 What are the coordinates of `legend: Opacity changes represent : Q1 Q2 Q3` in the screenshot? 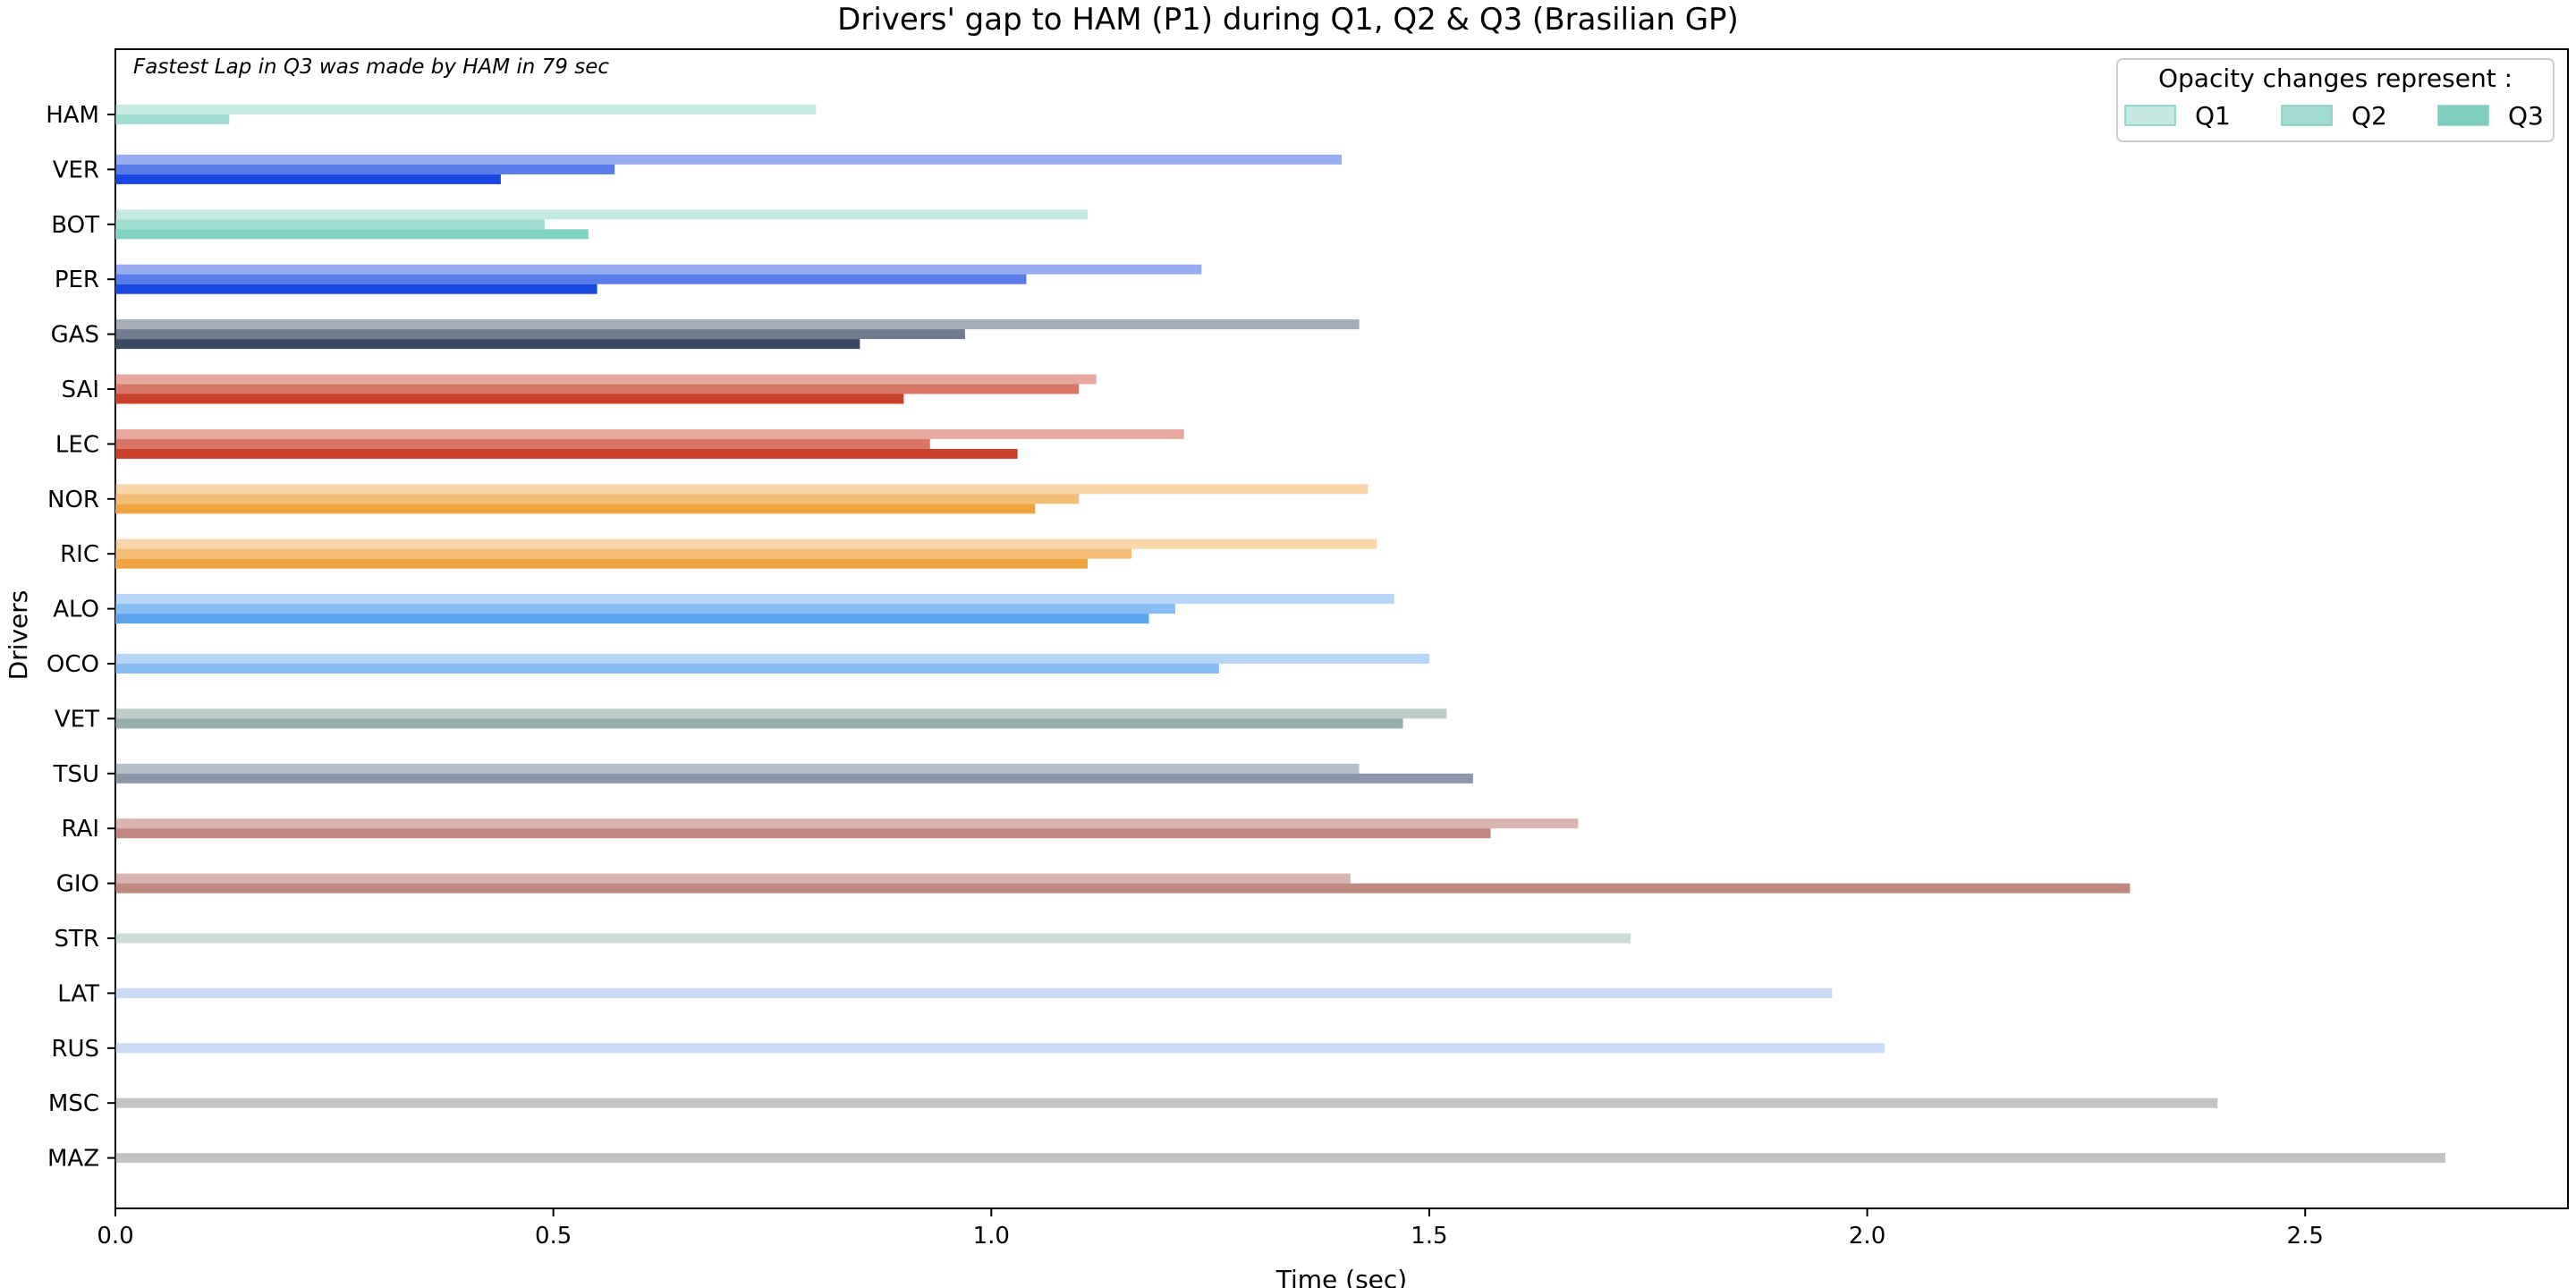 It's located at (2335, 100).